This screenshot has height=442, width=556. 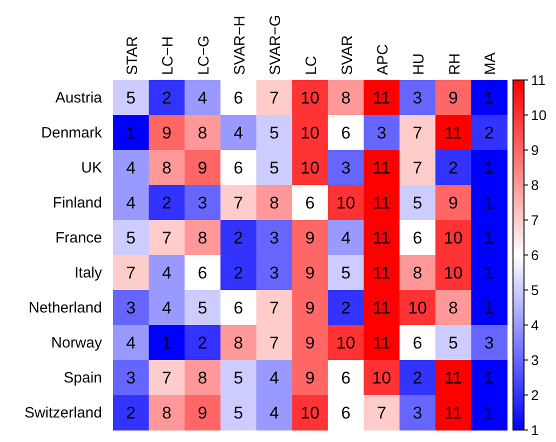 I want to click on color-bar-label: 3, so click(x=535, y=360).